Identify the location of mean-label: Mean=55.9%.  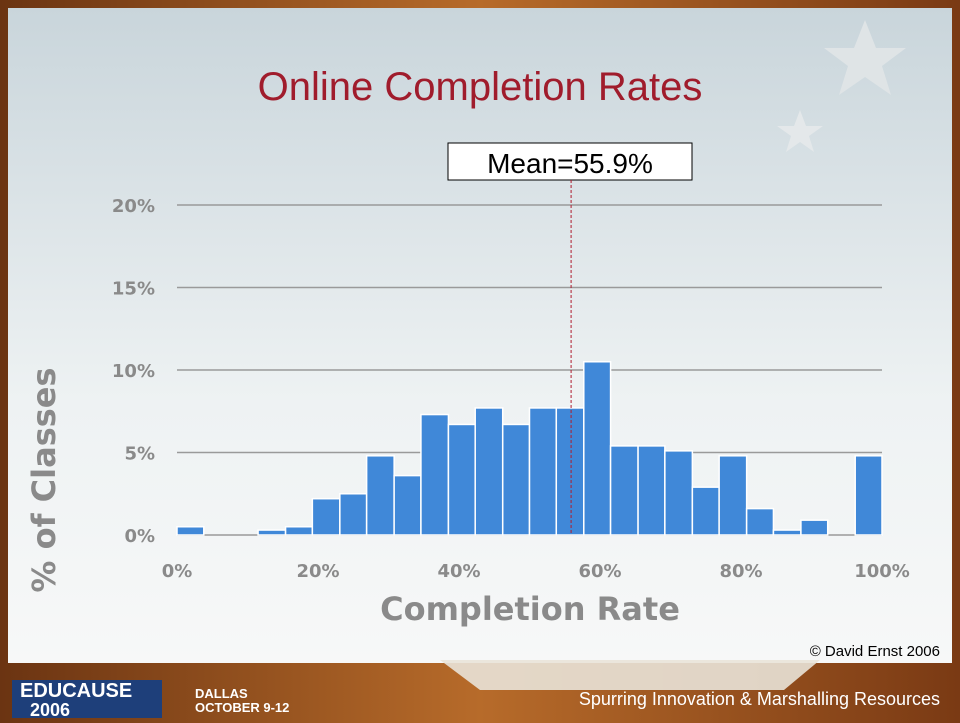
(570, 163).